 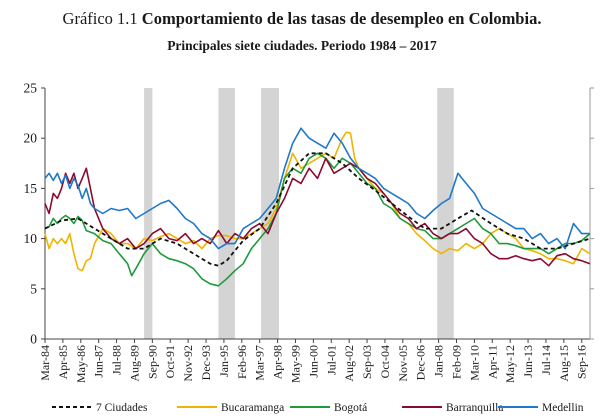 What do you see at coordinates (45, 363) in the screenshot?
I see `x-tick-label: Mar-84` at bounding box center [45, 363].